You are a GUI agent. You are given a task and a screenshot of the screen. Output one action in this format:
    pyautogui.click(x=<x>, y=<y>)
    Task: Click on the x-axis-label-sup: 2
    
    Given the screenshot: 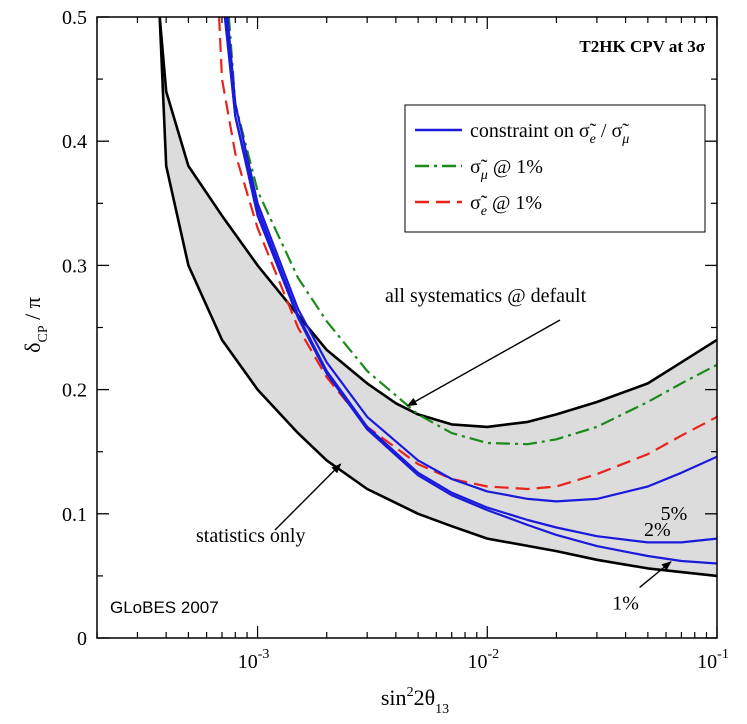 What is the action you would take?
    pyautogui.click(x=410, y=692)
    